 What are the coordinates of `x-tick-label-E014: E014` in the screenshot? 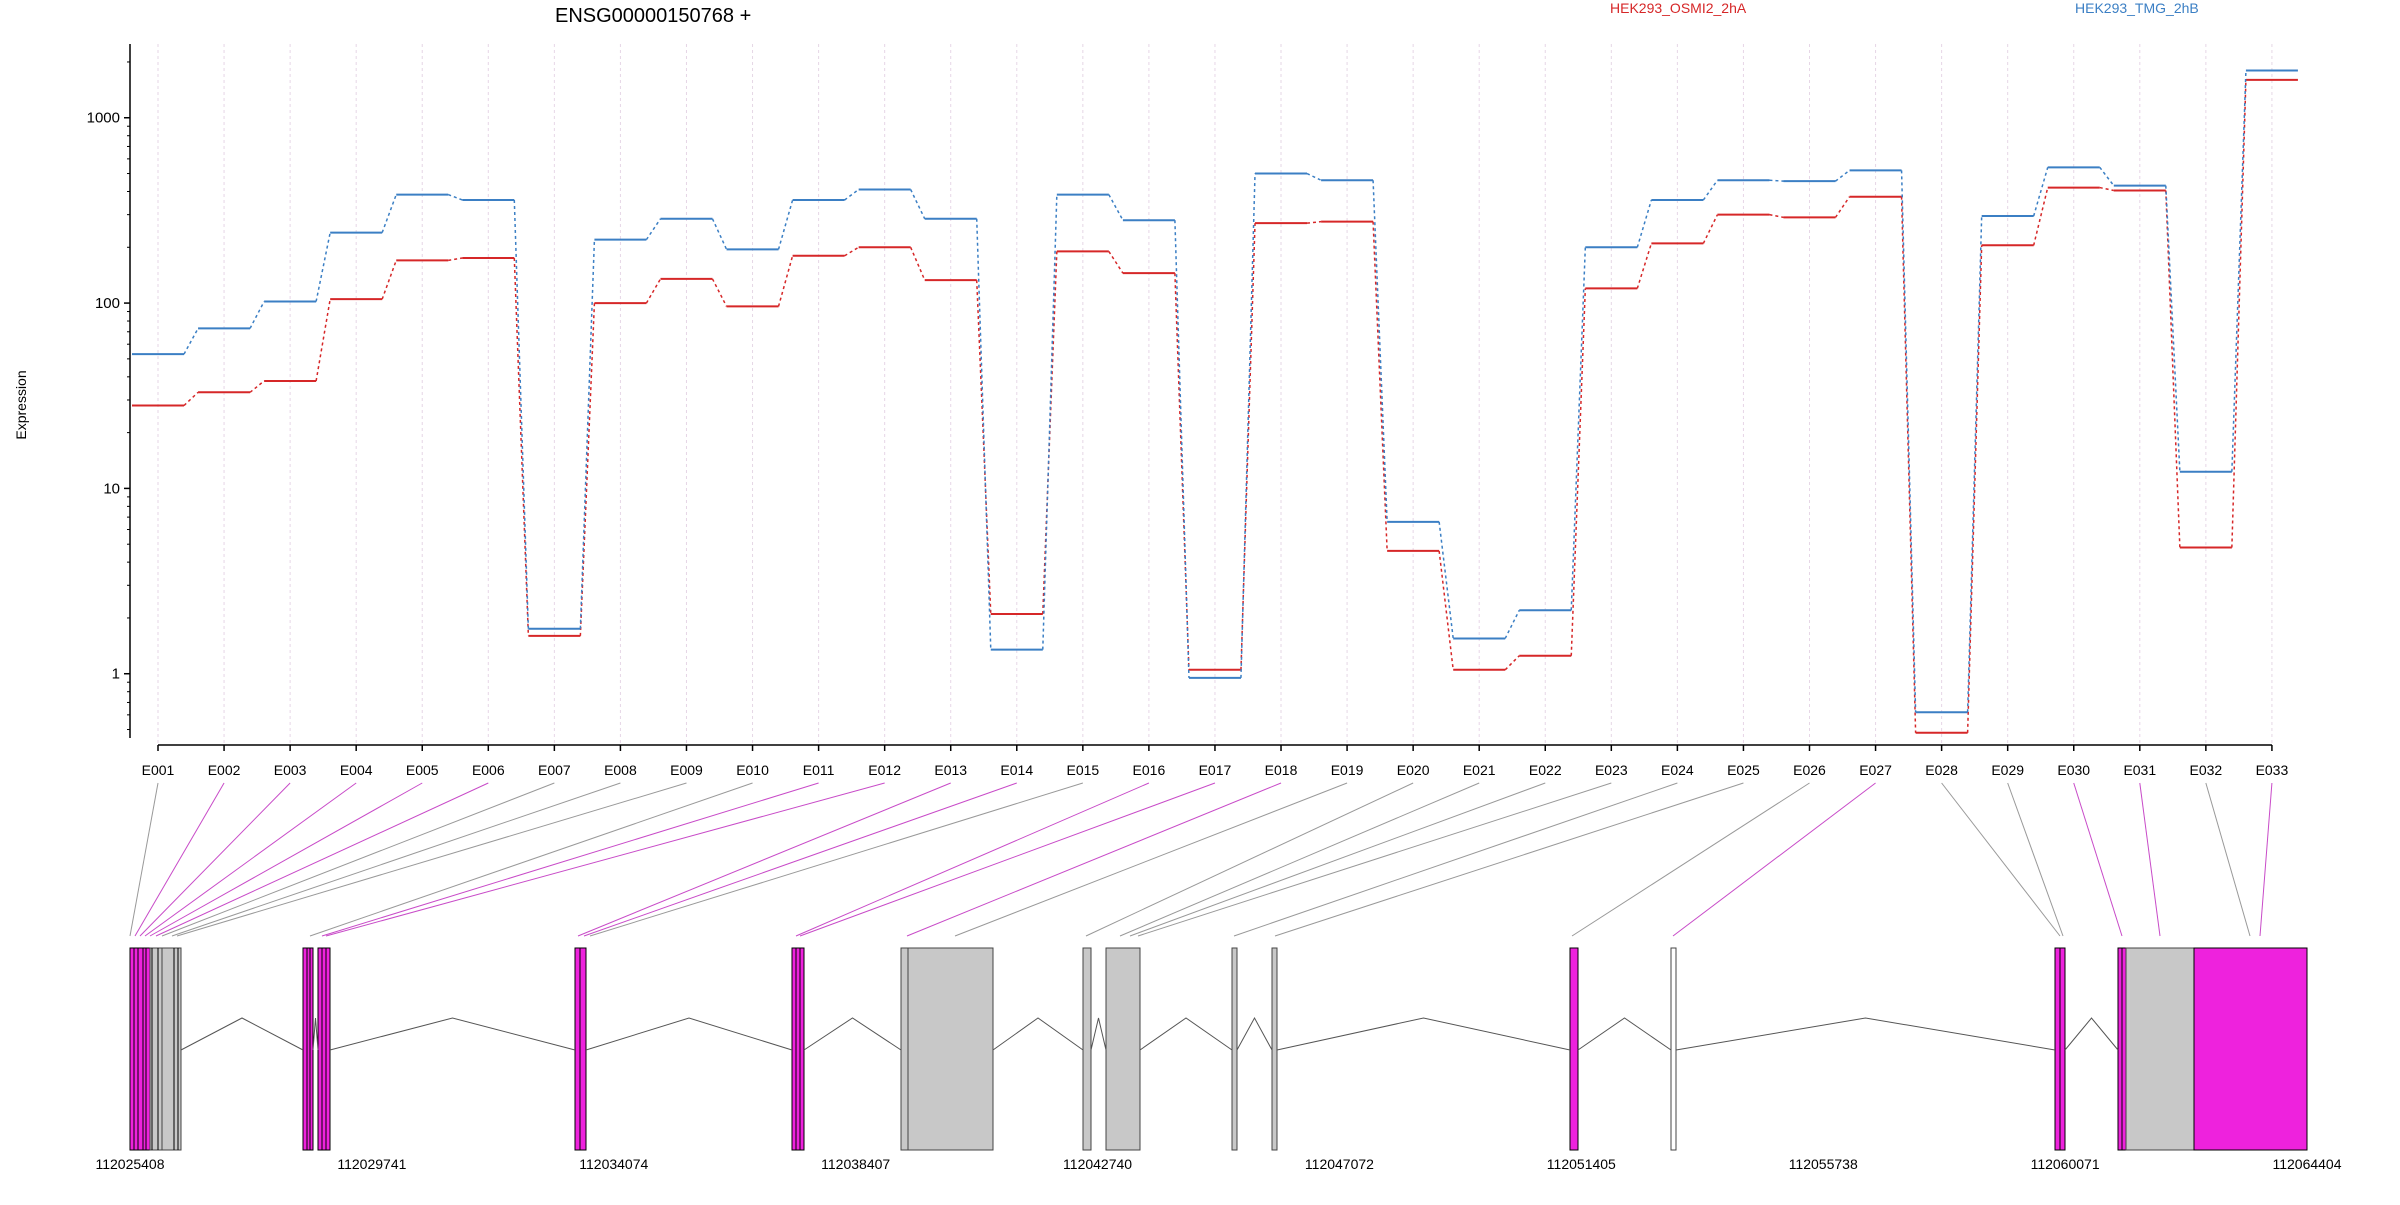 It's located at (1016, 770).